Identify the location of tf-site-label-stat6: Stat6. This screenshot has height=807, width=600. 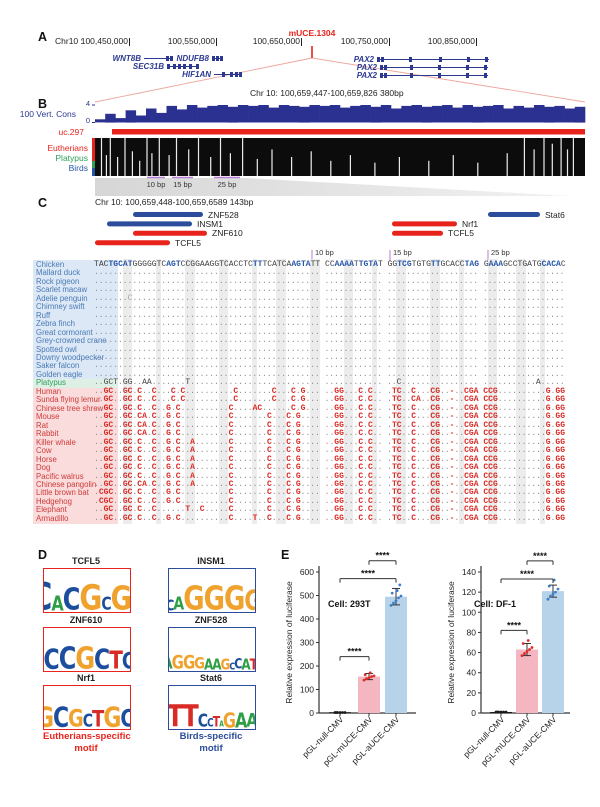
(555, 214).